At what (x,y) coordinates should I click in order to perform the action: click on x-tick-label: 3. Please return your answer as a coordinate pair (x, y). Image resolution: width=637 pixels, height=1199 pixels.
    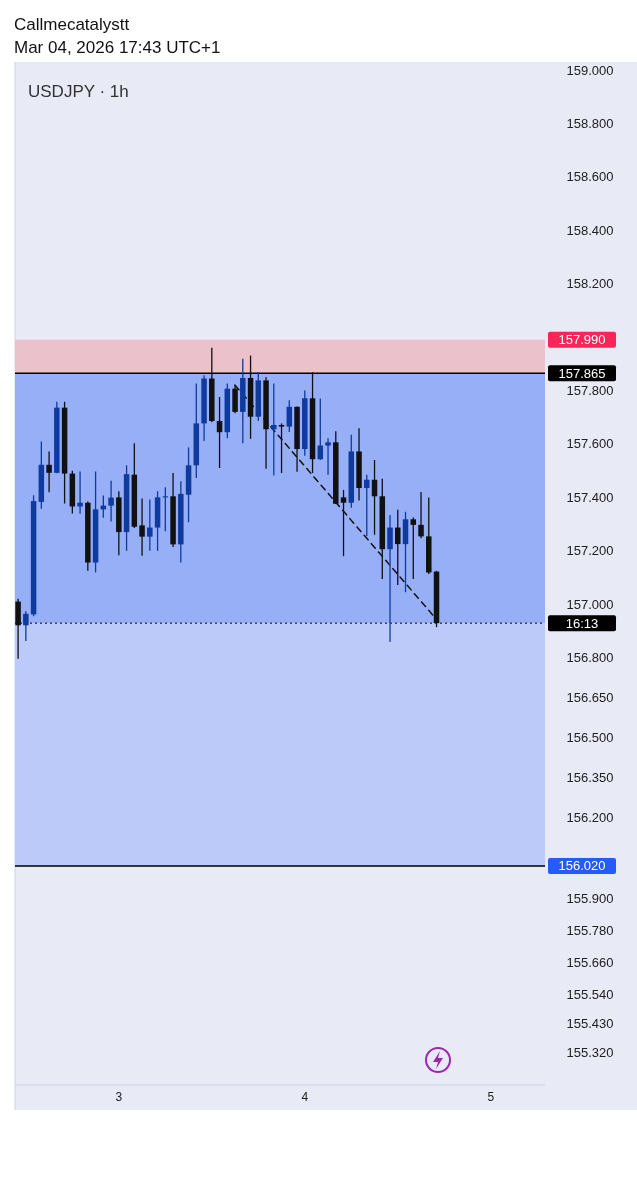
    Looking at the image, I should click on (119, 1097).